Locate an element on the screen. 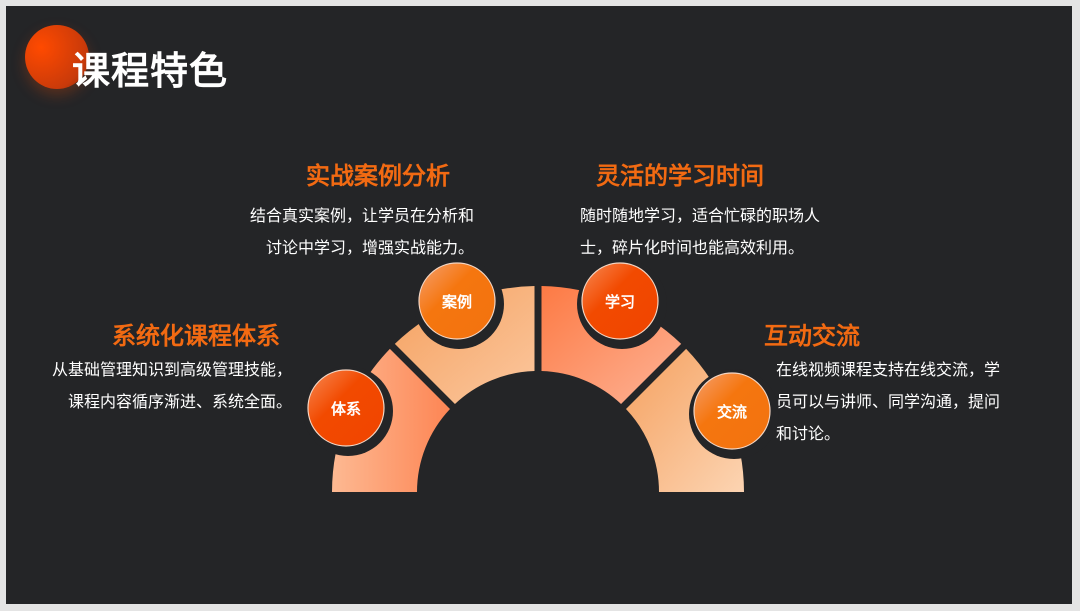 The width and height of the screenshot is (1080, 611). text-line: 随时随地学习，适合忙碌的职场人 is located at coordinates (700, 215).